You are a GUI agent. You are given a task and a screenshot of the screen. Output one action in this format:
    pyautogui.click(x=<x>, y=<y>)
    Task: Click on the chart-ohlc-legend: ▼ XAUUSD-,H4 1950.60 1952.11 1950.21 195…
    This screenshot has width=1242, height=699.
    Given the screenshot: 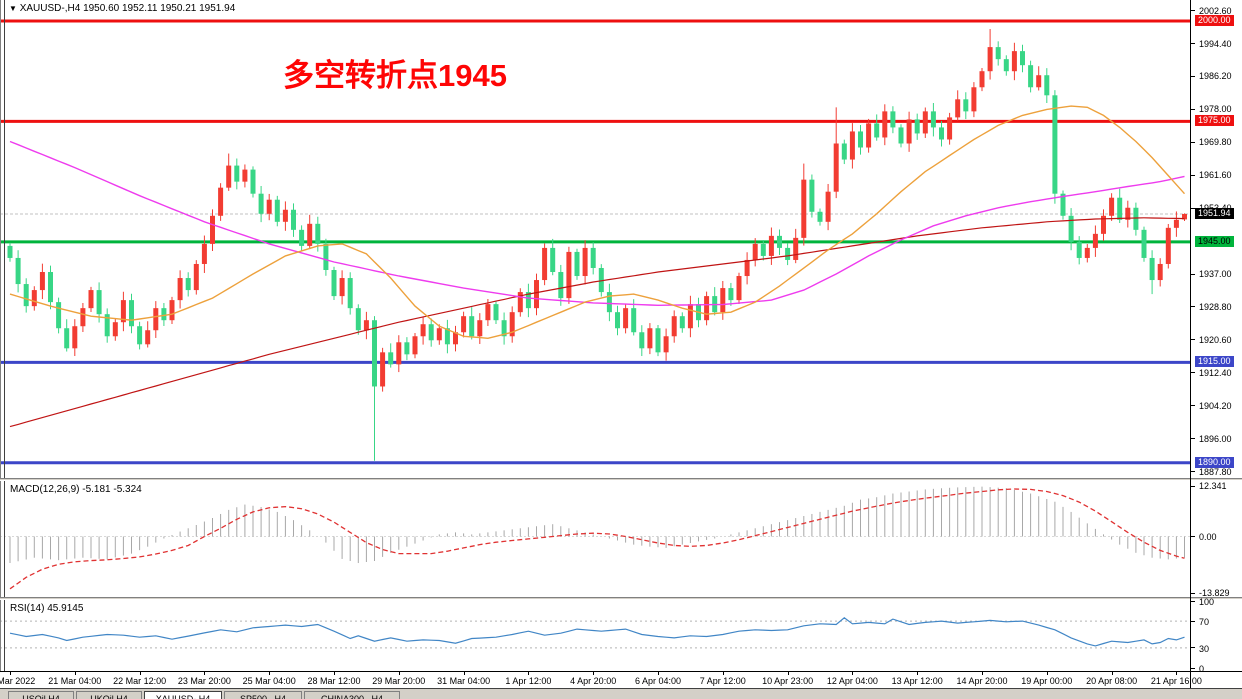 What is the action you would take?
    pyautogui.click(x=122, y=8)
    